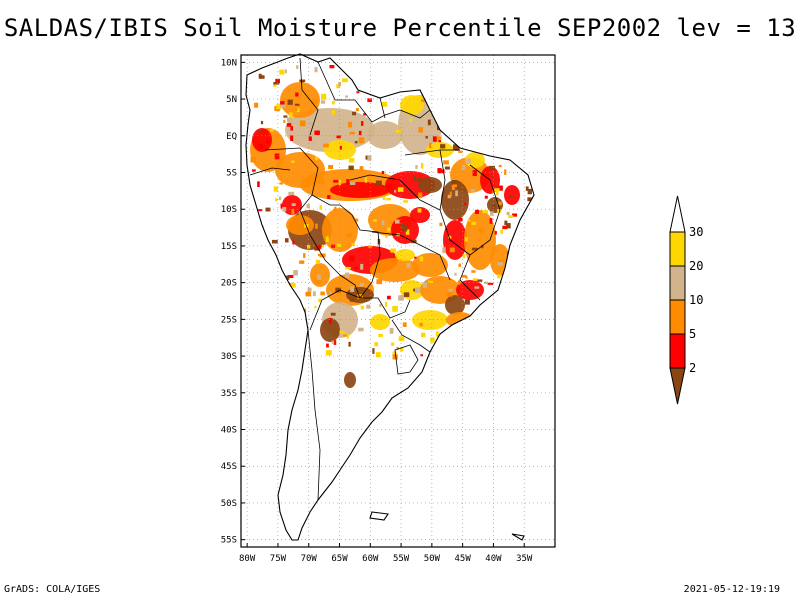 This screenshot has width=800, height=600. Describe the element at coordinates (229, 394) in the screenshot. I see `lat-tick-label: 35S` at that location.